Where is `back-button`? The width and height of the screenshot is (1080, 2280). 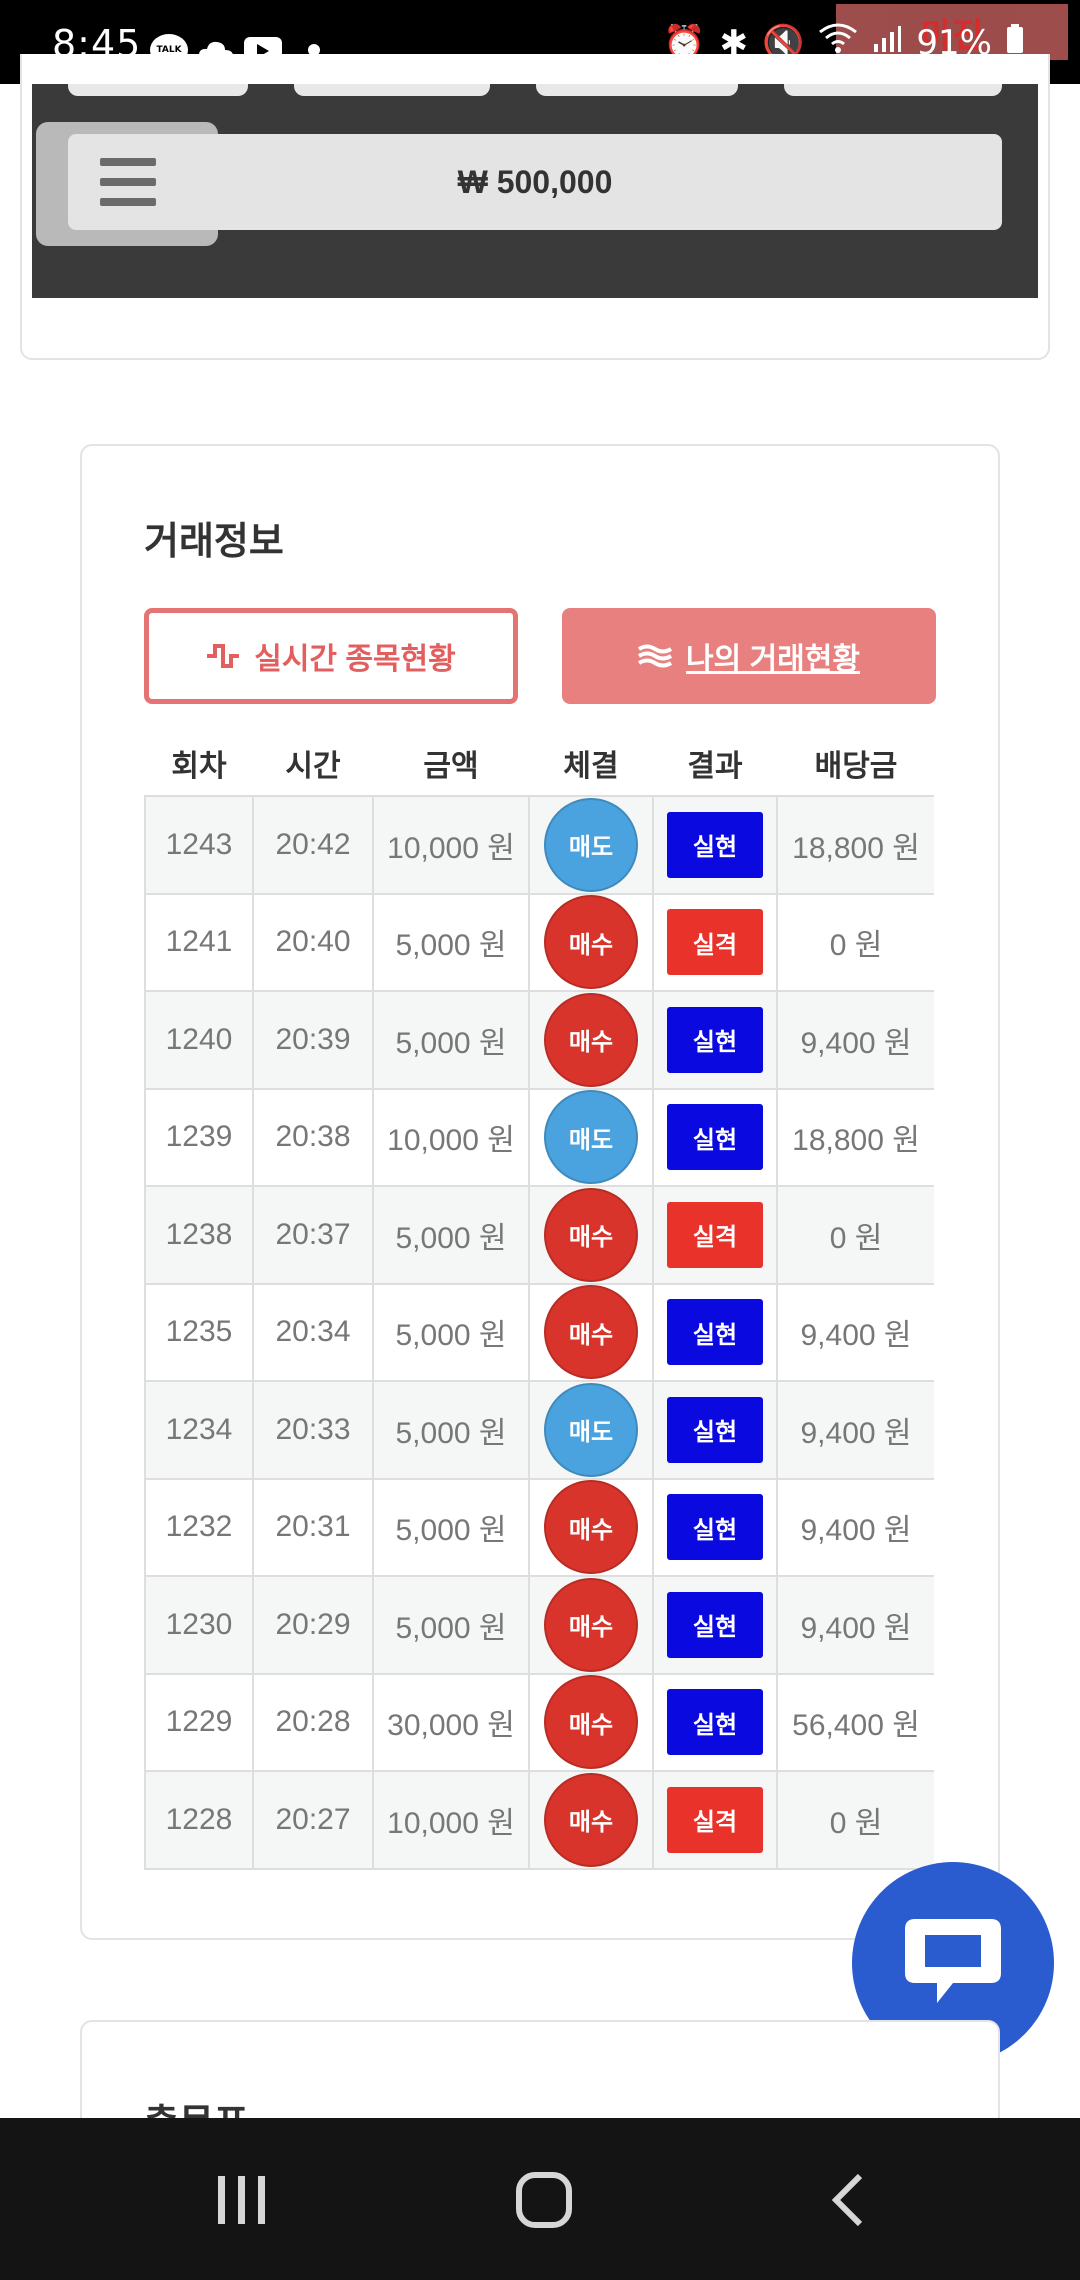
back-button is located at coordinates (848, 2200).